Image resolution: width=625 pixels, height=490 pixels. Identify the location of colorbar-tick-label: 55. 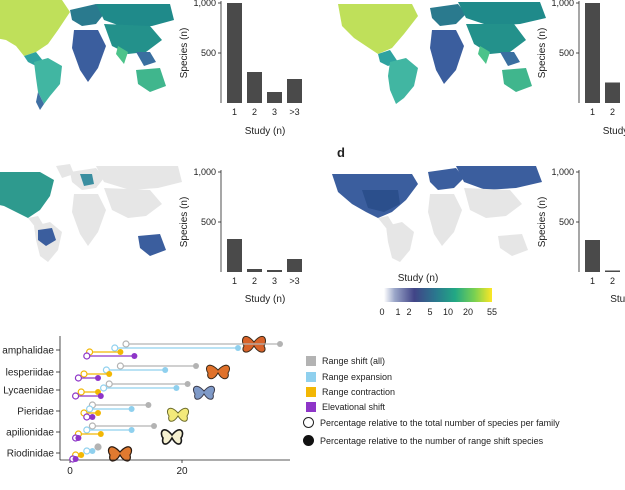
(492, 312).